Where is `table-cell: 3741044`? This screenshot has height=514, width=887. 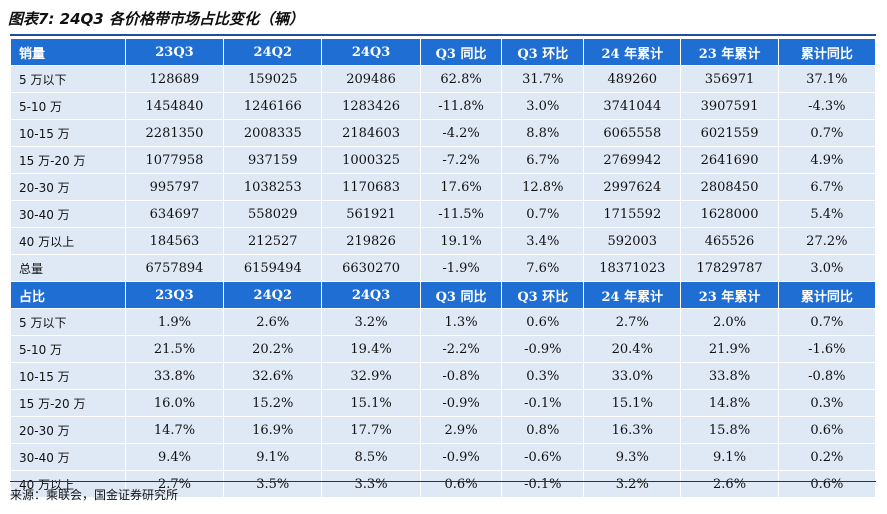 table-cell: 3741044 is located at coordinates (632, 106).